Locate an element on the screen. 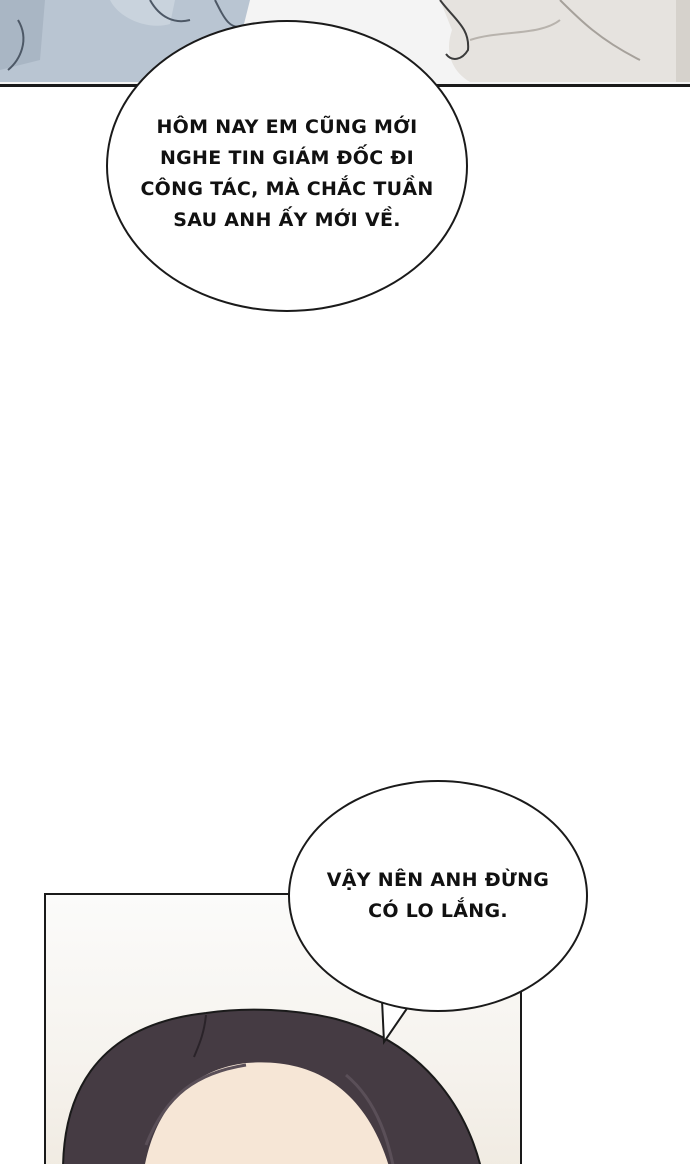  speech-bubble-2: VẬY NÊN ANH ĐỪNG CÓ LO LẮNG. is located at coordinates (438, 896).